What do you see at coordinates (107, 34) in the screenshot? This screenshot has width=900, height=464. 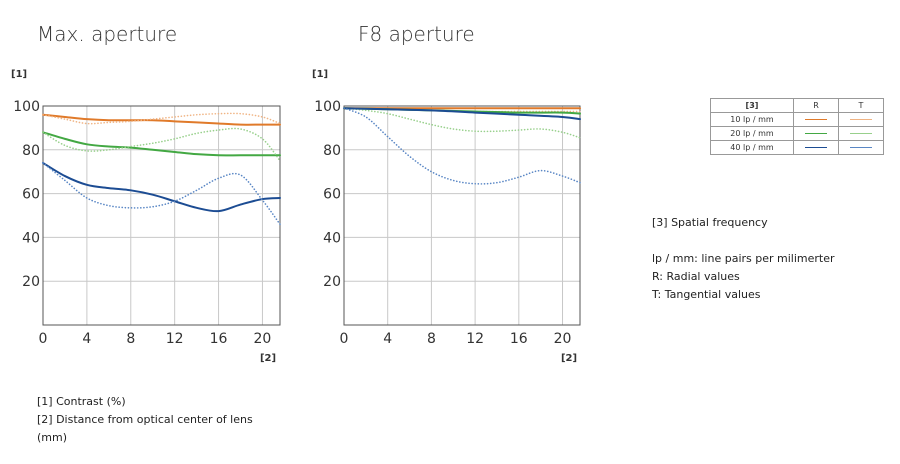 I see `chart-title-max-aperture: Max. aperture` at bounding box center [107, 34].